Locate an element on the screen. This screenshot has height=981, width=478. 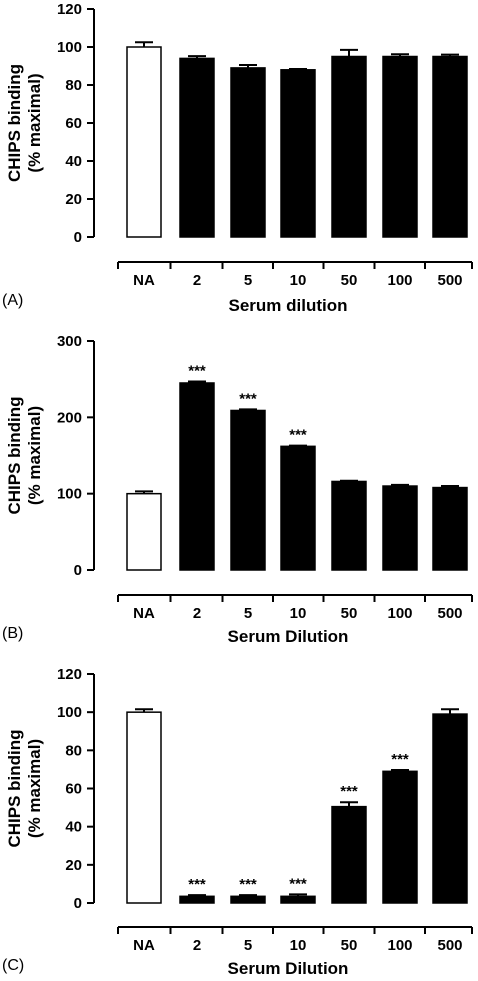
panel-label: (A) is located at coordinates (12, 300).